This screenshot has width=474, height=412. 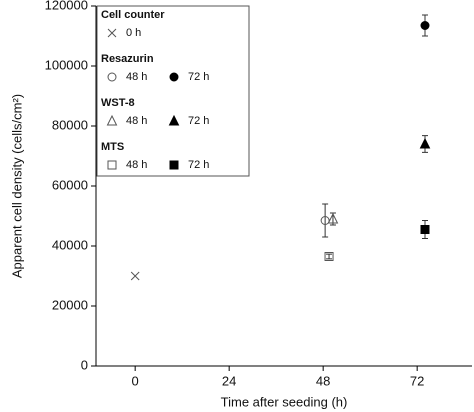 What do you see at coordinates (323, 380) in the screenshot?
I see `x-tick-label: 48` at bounding box center [323, 380].